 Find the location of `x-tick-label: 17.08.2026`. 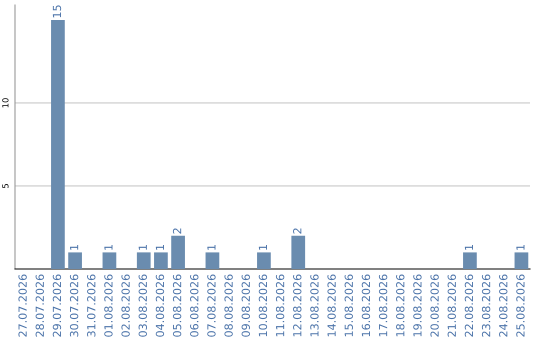

x-tick-label: 17.08.2026 is located at coordinates (383, 305).